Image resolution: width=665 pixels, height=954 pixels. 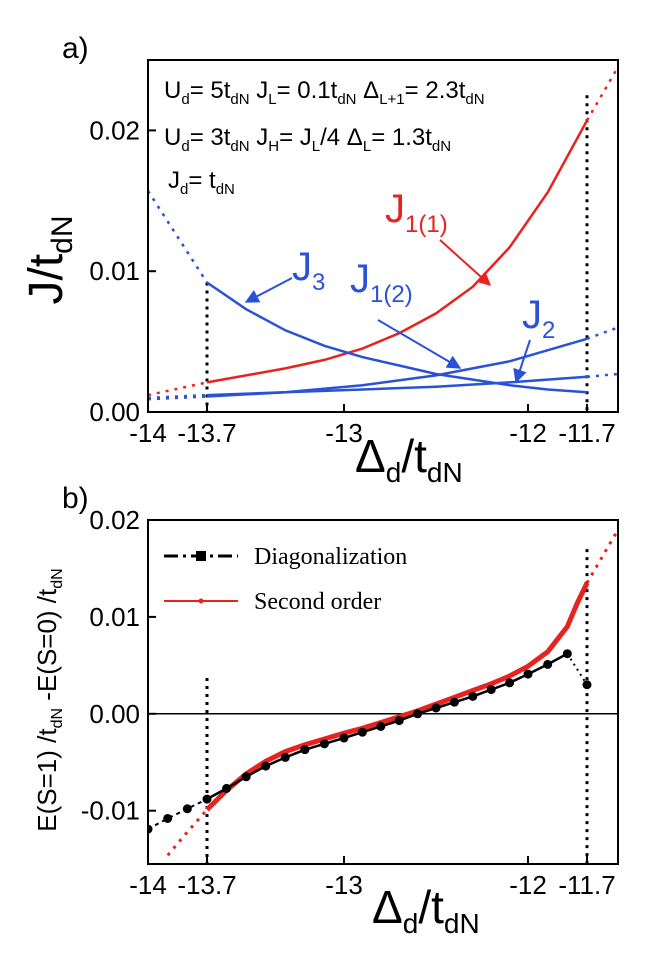 I want to click on label-J1-1: J1(1), so click(x=416, y=212).